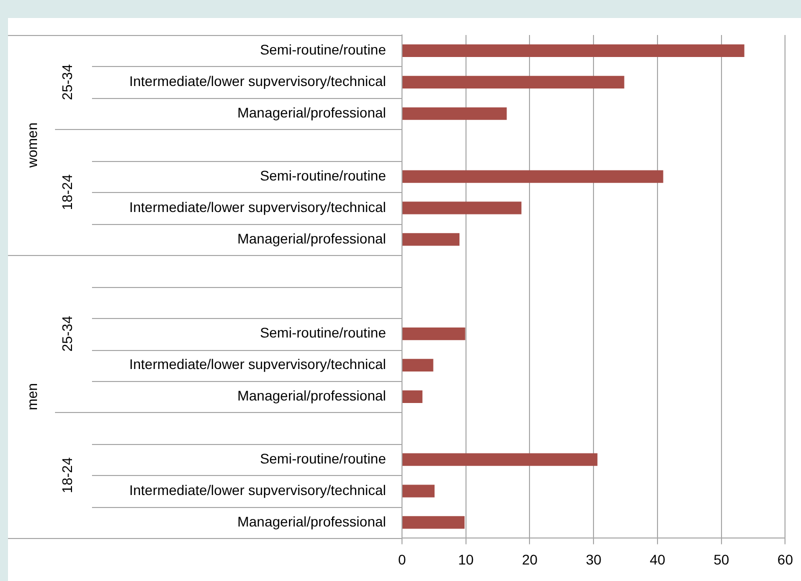 This screenshot has width=801, height=581. Describe the element at coordinates (658, 559) in the screenshot. I see `x-tick-label: 40` at that location.